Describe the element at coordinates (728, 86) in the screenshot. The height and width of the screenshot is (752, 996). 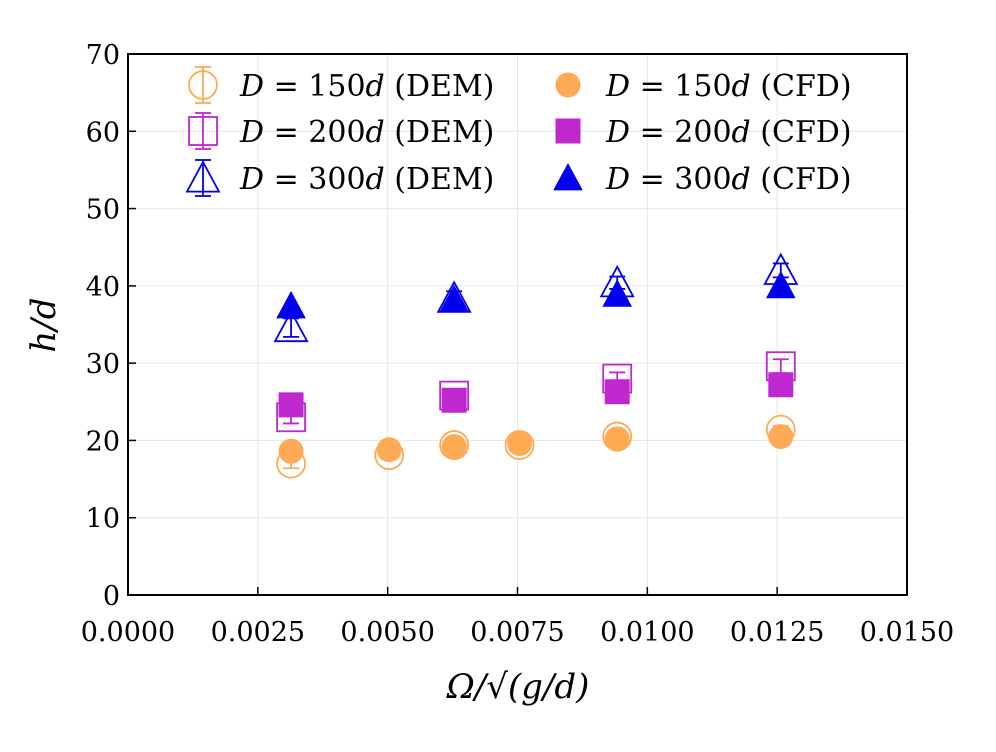
I see `legend-label: D = 150d (CFD)` at that location.